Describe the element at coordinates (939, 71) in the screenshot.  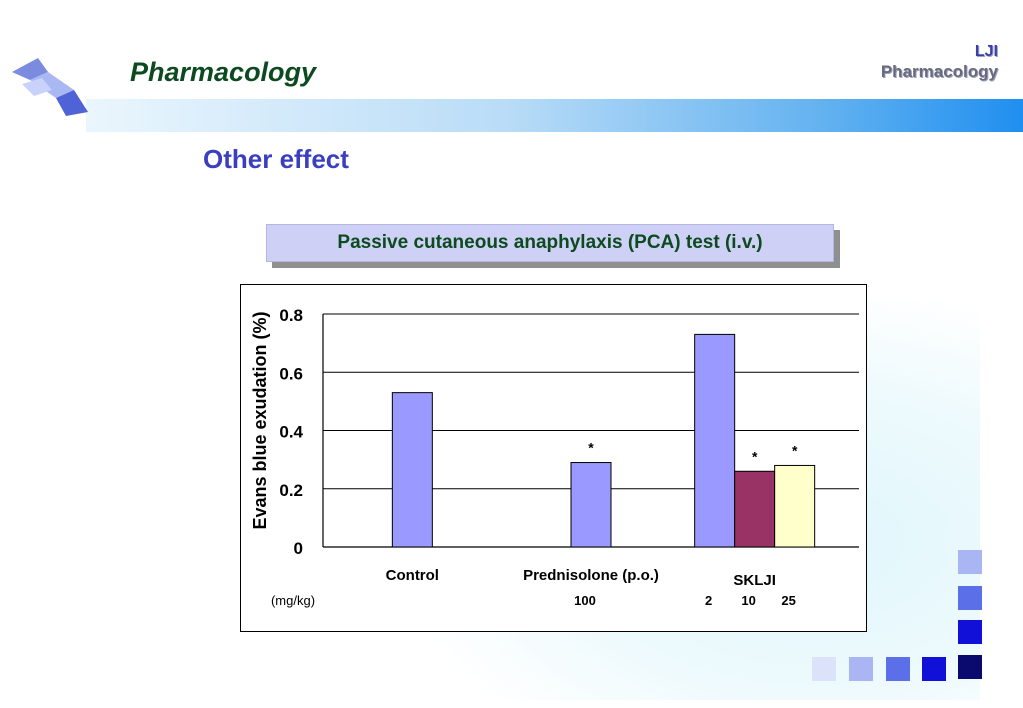
I see `brand-line-2: Pharmacology` at that location.